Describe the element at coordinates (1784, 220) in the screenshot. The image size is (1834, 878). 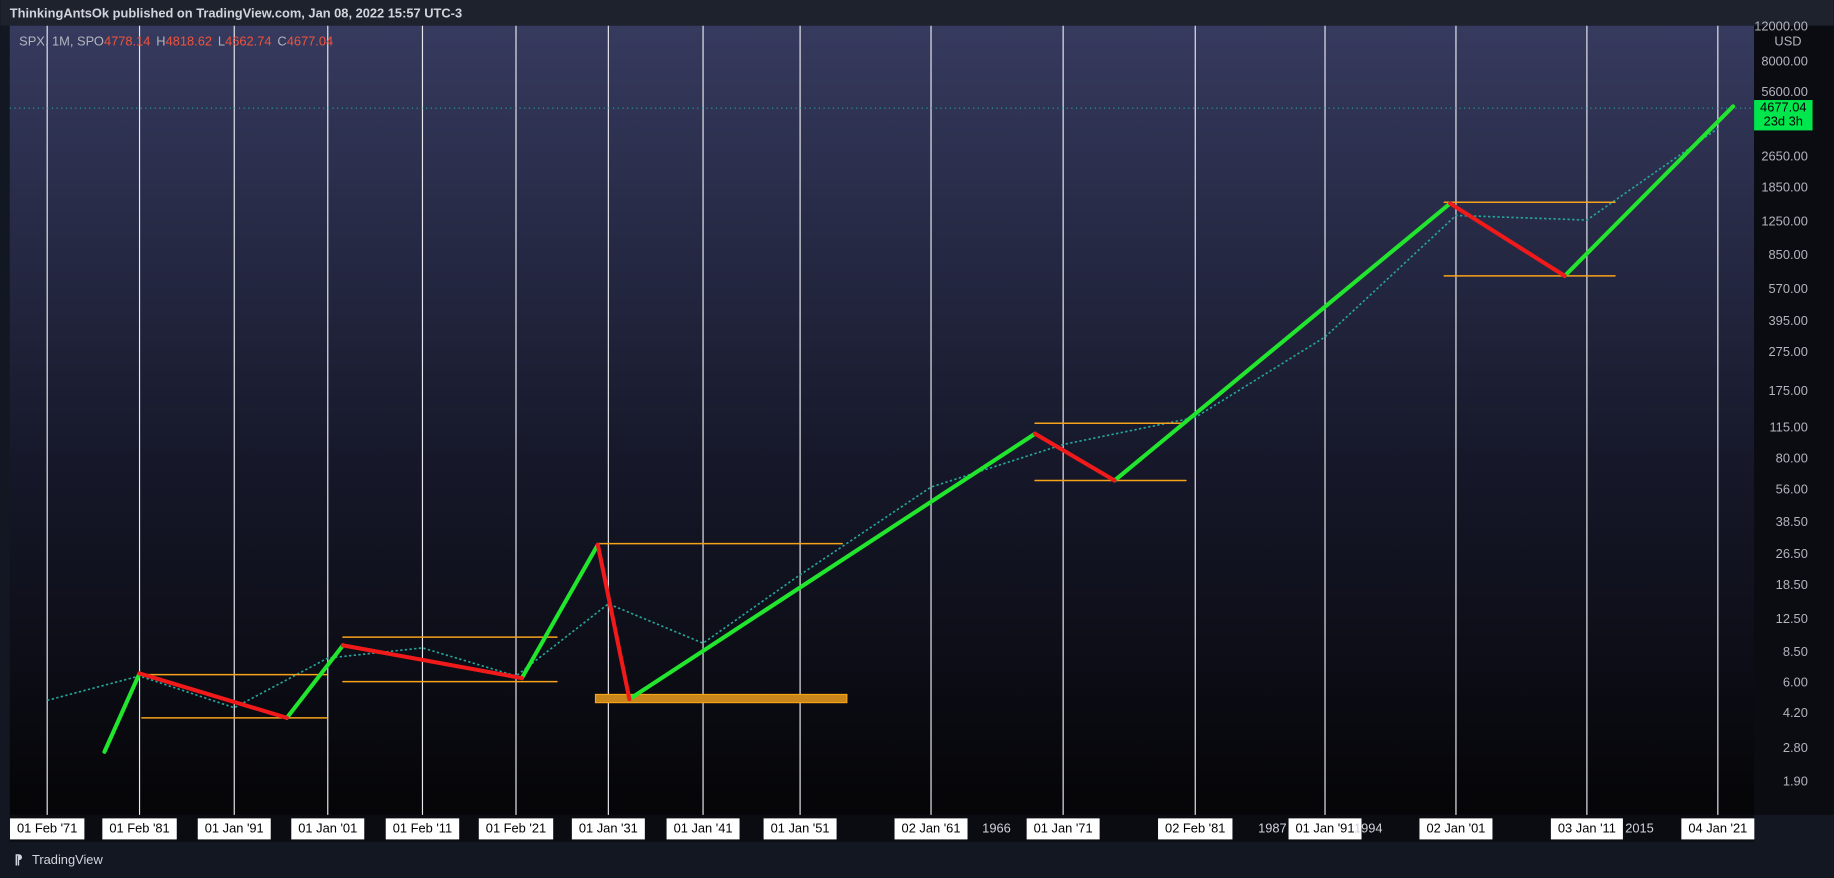
I see `y-tick-label: 1250.00` at that location.